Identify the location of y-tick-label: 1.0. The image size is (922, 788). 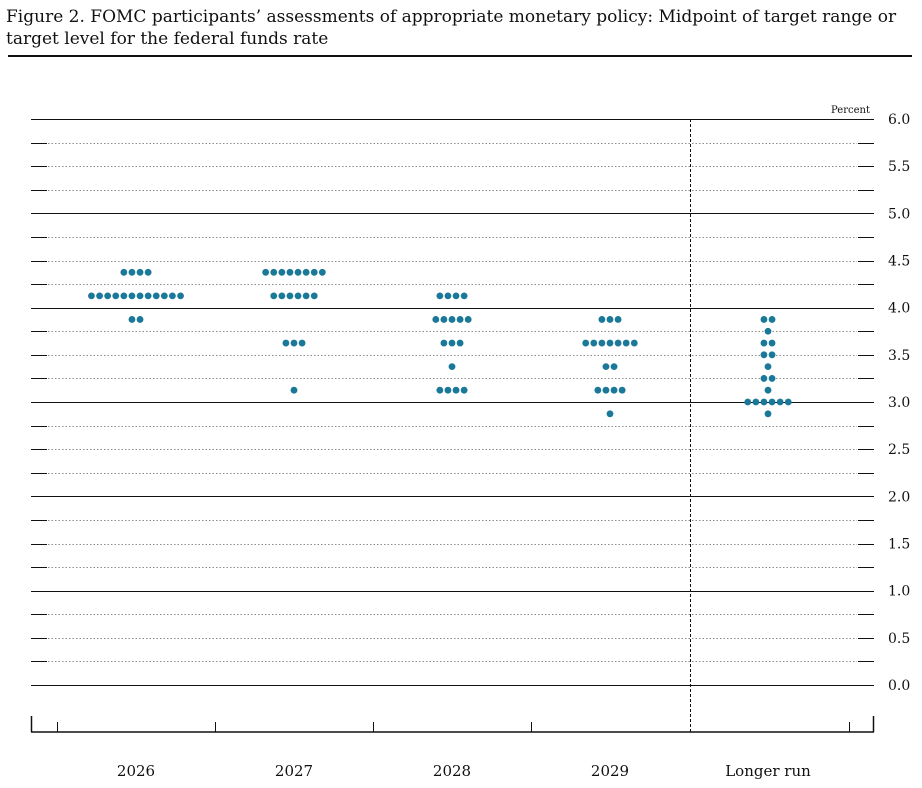
(899, 592).